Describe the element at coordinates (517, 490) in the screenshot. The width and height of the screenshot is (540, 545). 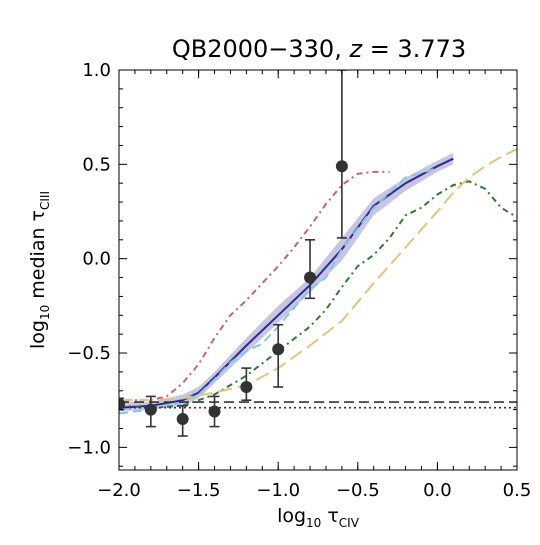
I see `x-tick-label-5: 0.5` at that location.